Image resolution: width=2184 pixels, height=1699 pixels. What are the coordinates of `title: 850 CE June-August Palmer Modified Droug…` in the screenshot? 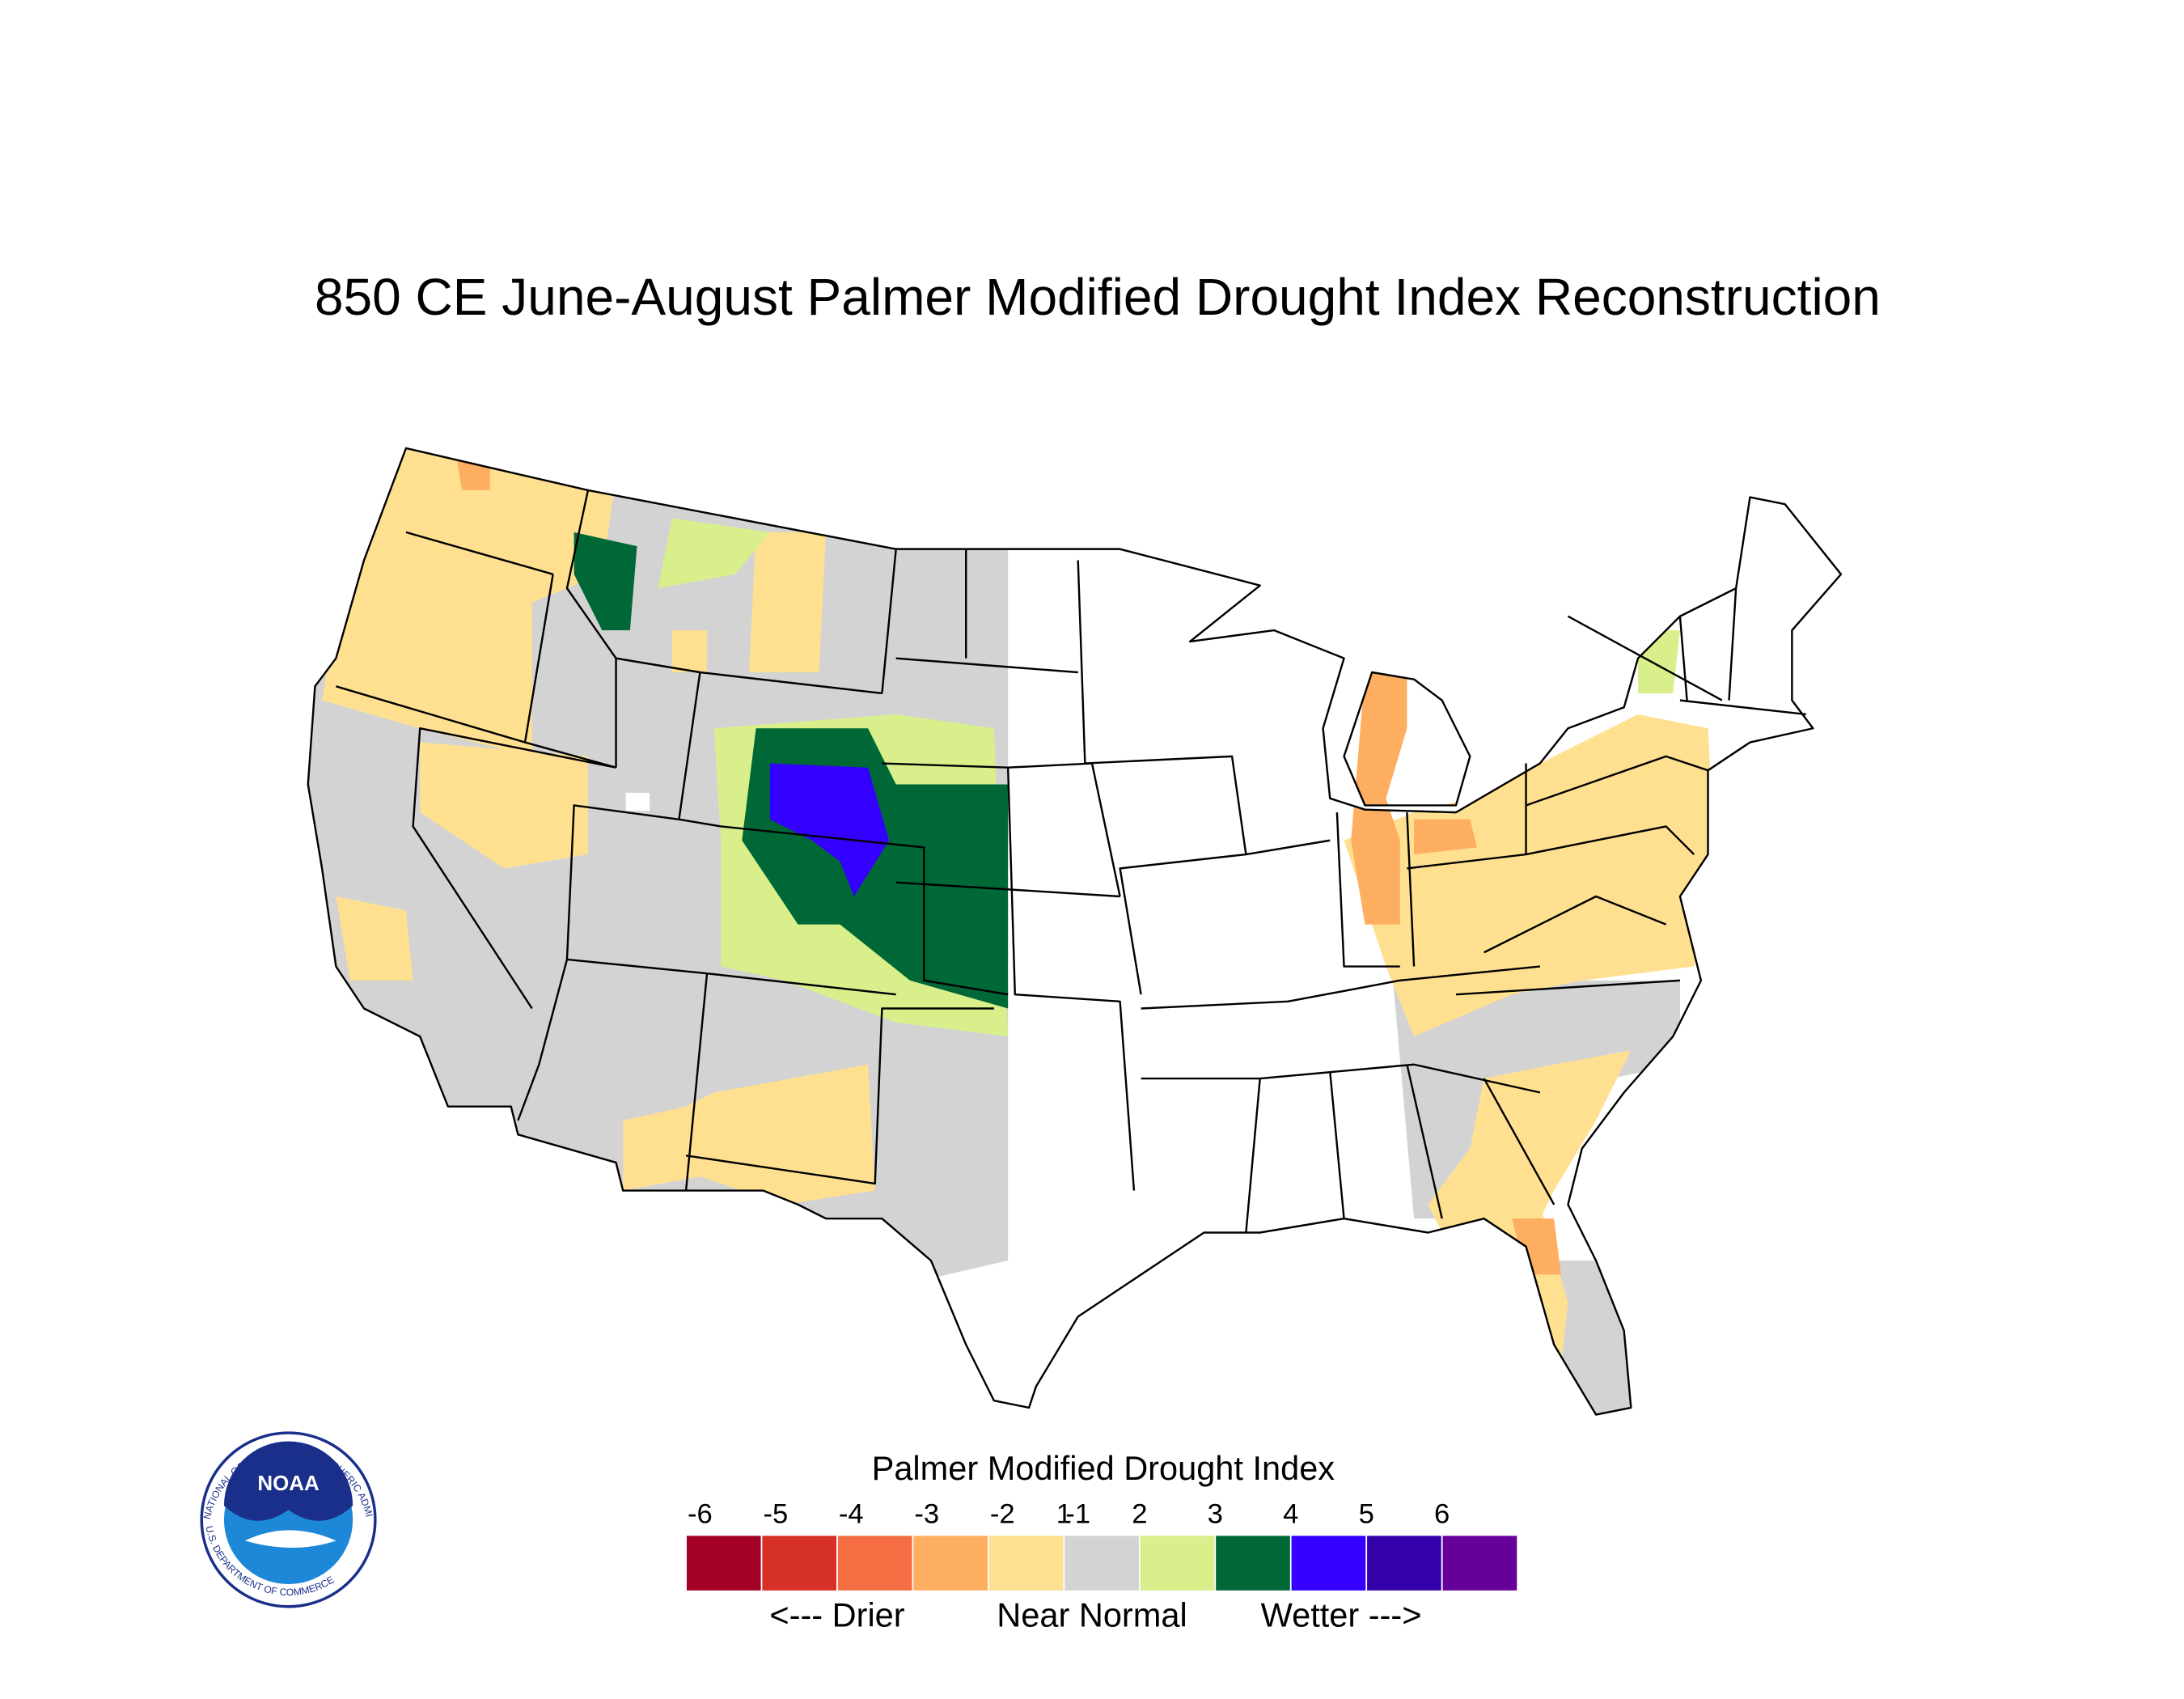 It's located at (1098, 297).